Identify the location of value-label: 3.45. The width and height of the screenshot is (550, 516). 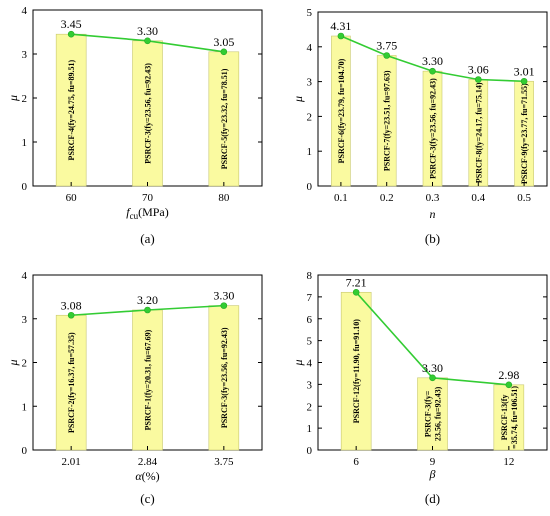
(71, 24).